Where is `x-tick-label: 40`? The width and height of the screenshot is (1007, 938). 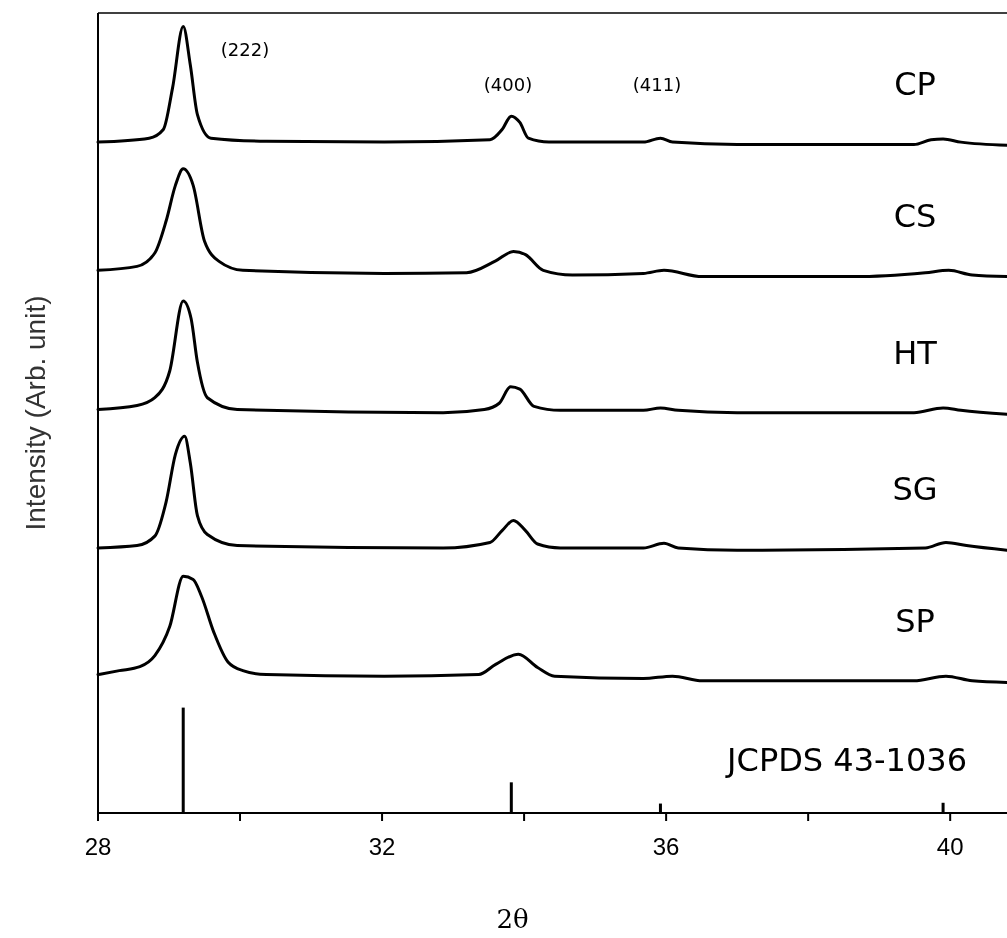 x-tick-label: 40 is located at coordinates (950, 846).